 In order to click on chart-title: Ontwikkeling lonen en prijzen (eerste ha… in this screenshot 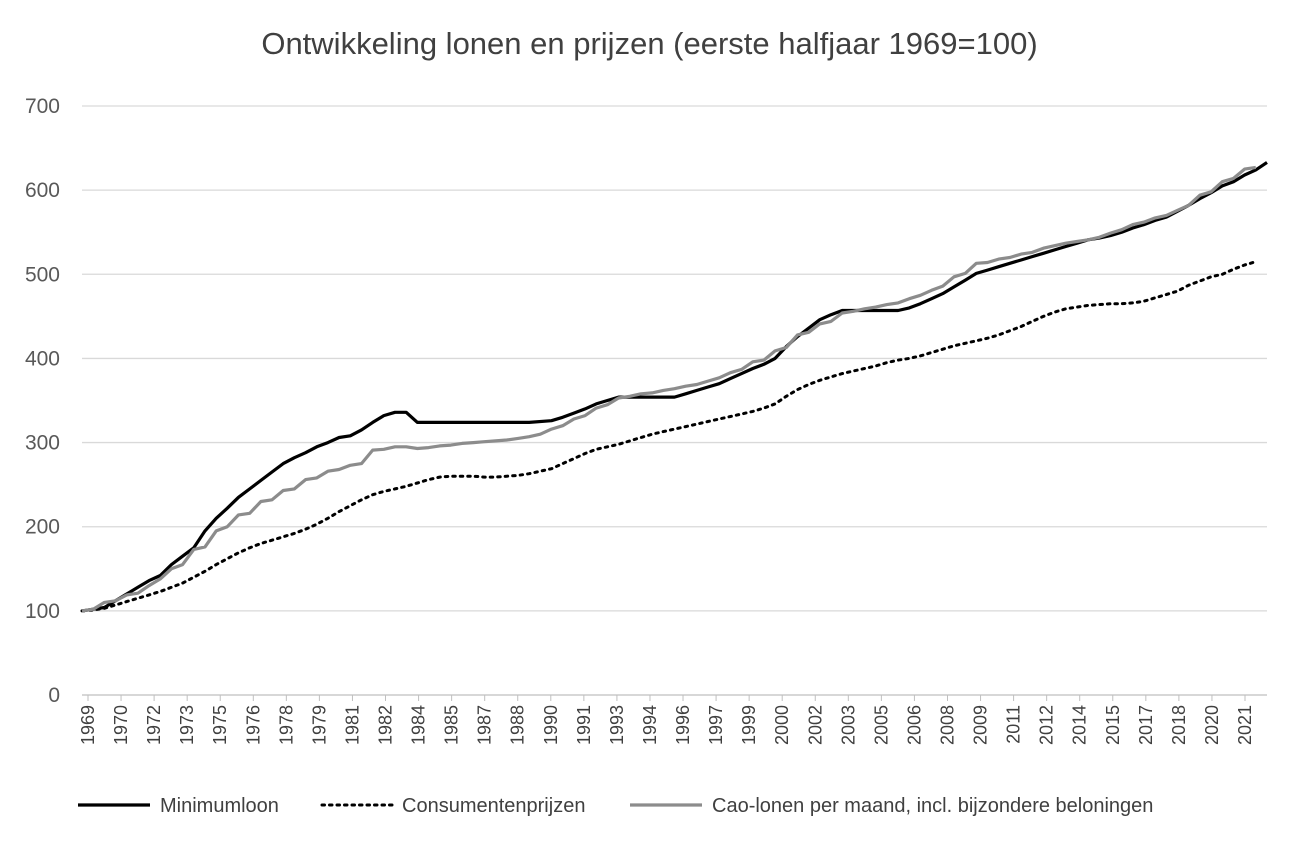, I will do `click(649, 43)`.